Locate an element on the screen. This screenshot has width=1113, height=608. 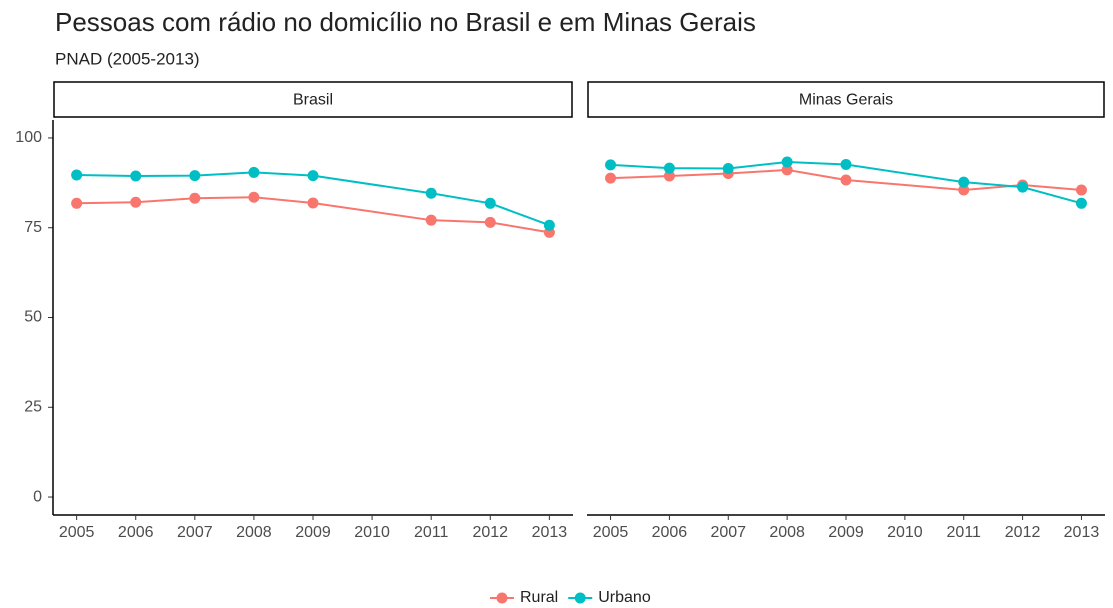
y-tick-label: 50 is located at coordinates (33, 317).